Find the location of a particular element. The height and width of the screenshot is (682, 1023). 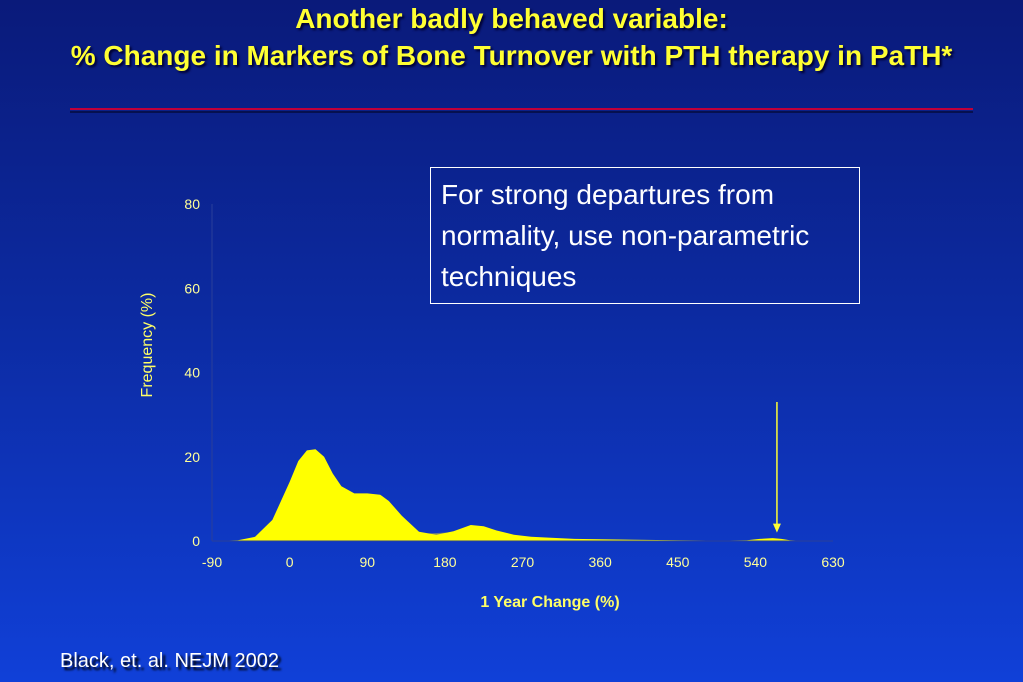

x-tick-label: 0 is located at coordinates (290, 562).